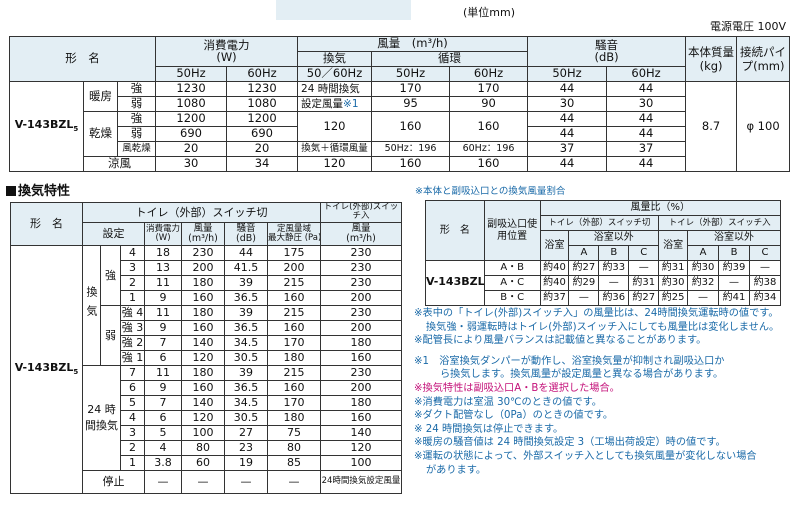 This screenshot has height=519, width=800. What do you see at coordinates (294, 432) in the screenshot?
I see `cell: 75` at bounding box center [294, 432].